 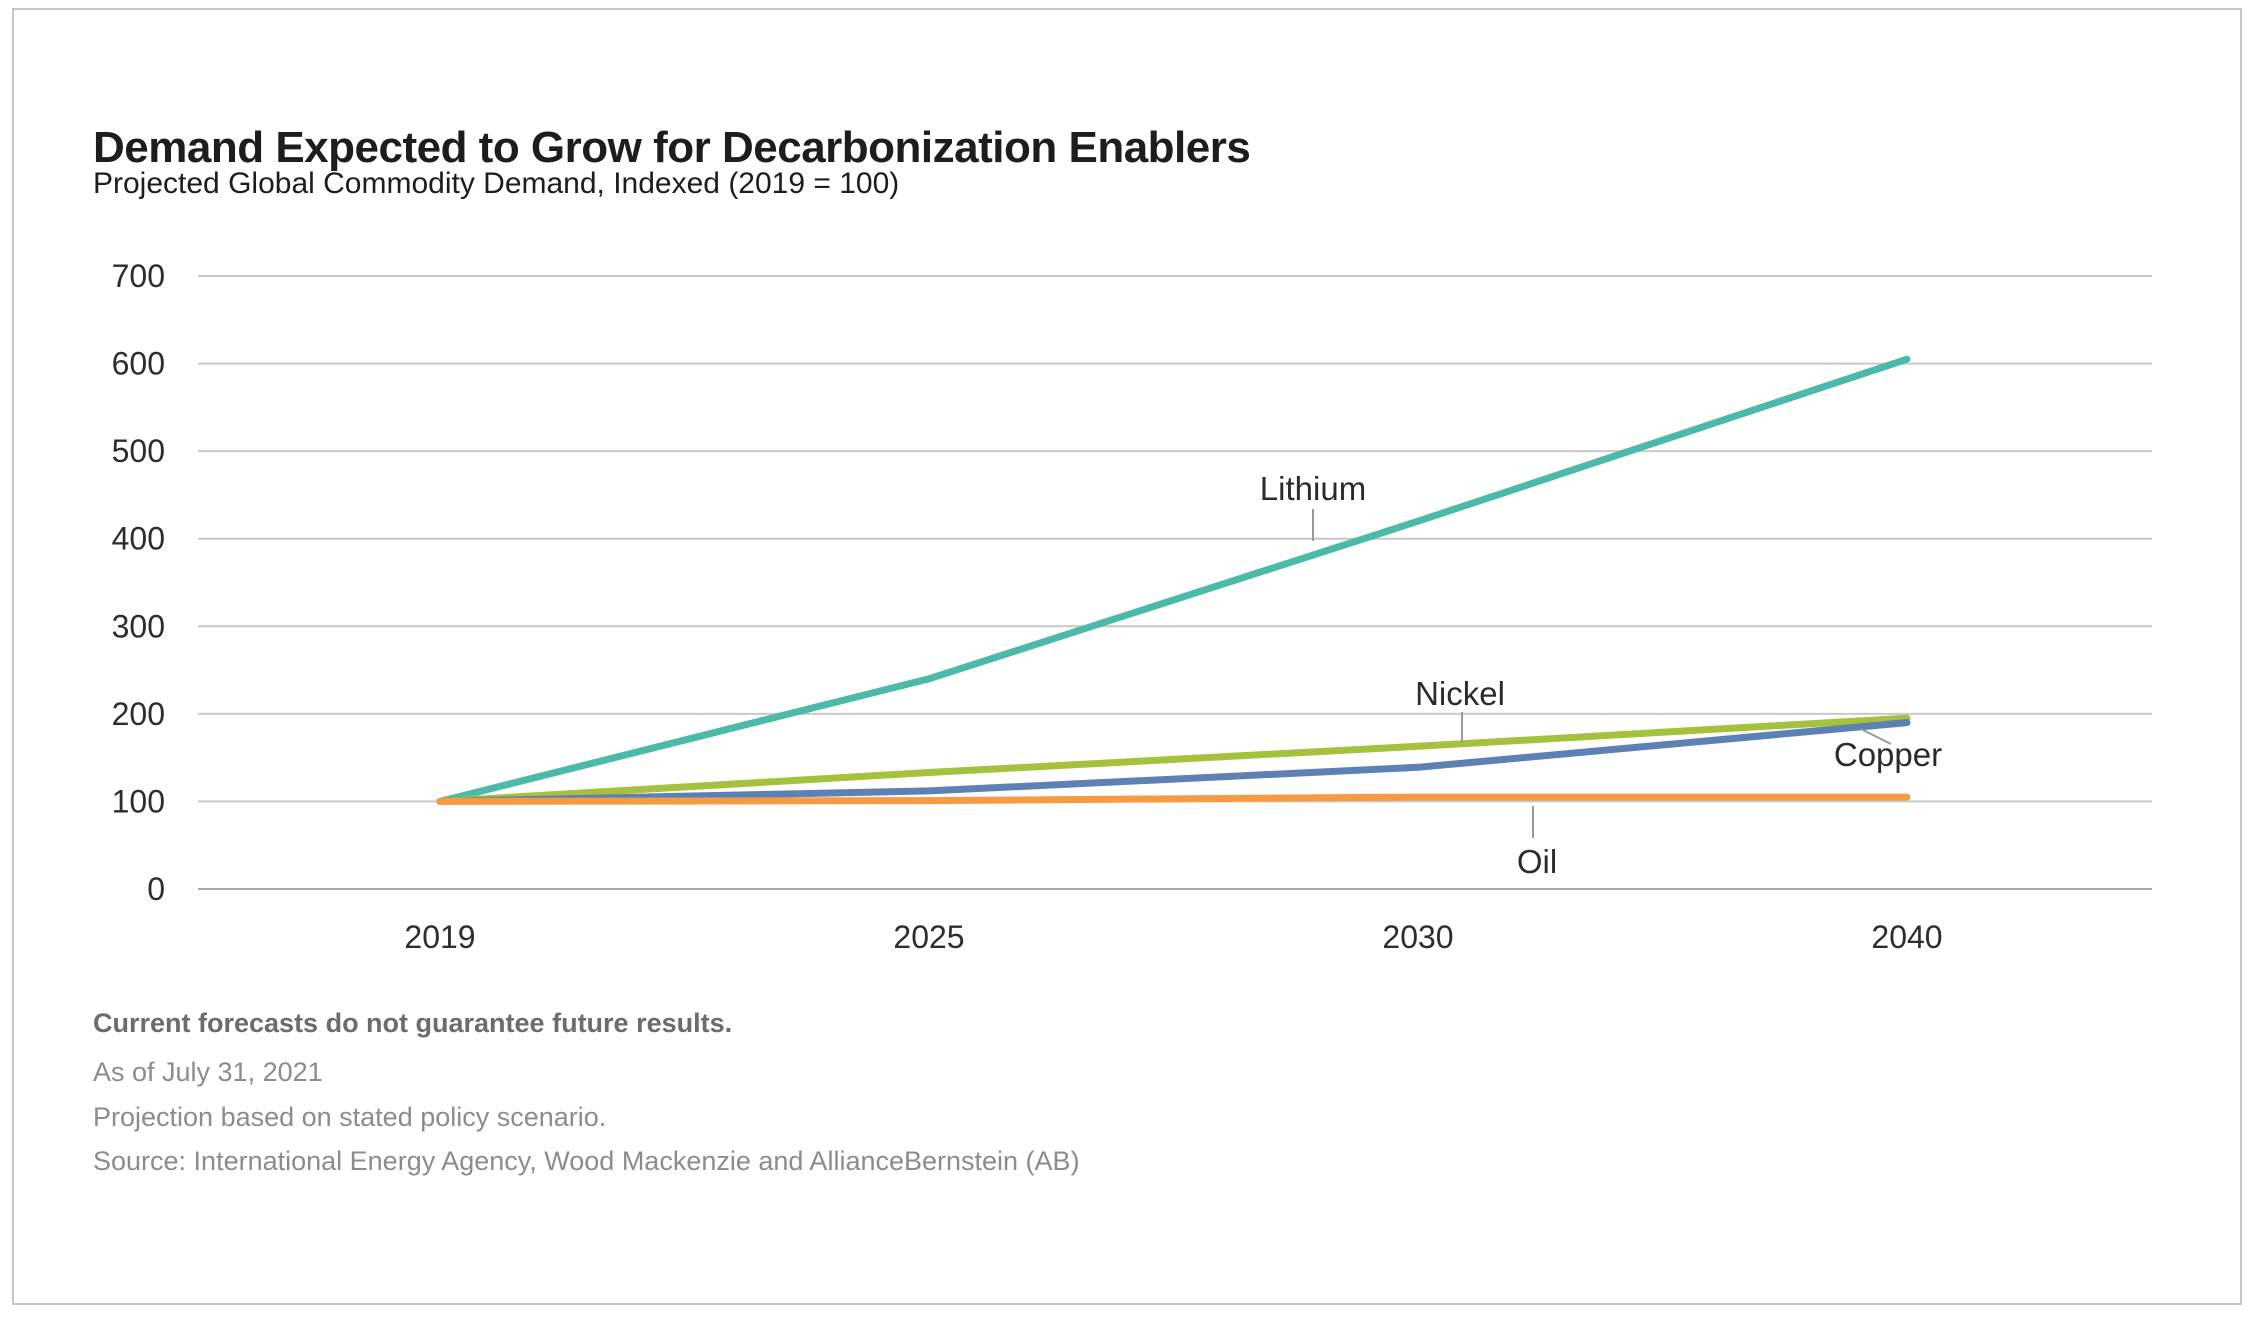 I want to click on series-label-oil: Oil, so click(x=1537, y=861).